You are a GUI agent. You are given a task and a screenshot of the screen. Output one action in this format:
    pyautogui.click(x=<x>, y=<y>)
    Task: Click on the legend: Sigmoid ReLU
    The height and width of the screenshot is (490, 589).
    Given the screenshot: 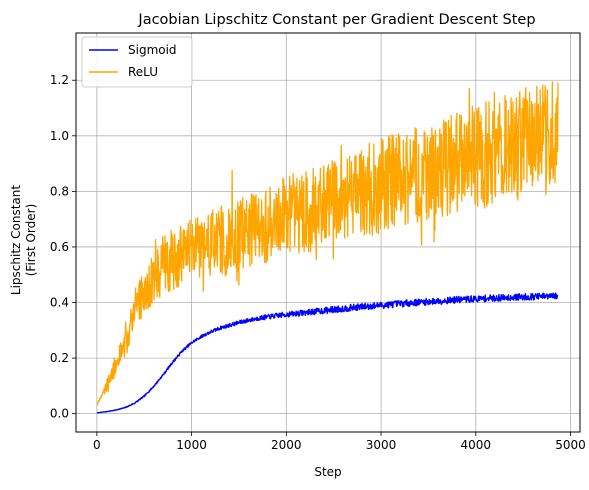 What is the action you would take?
    pyautogui.click(x=137, y=62)
    